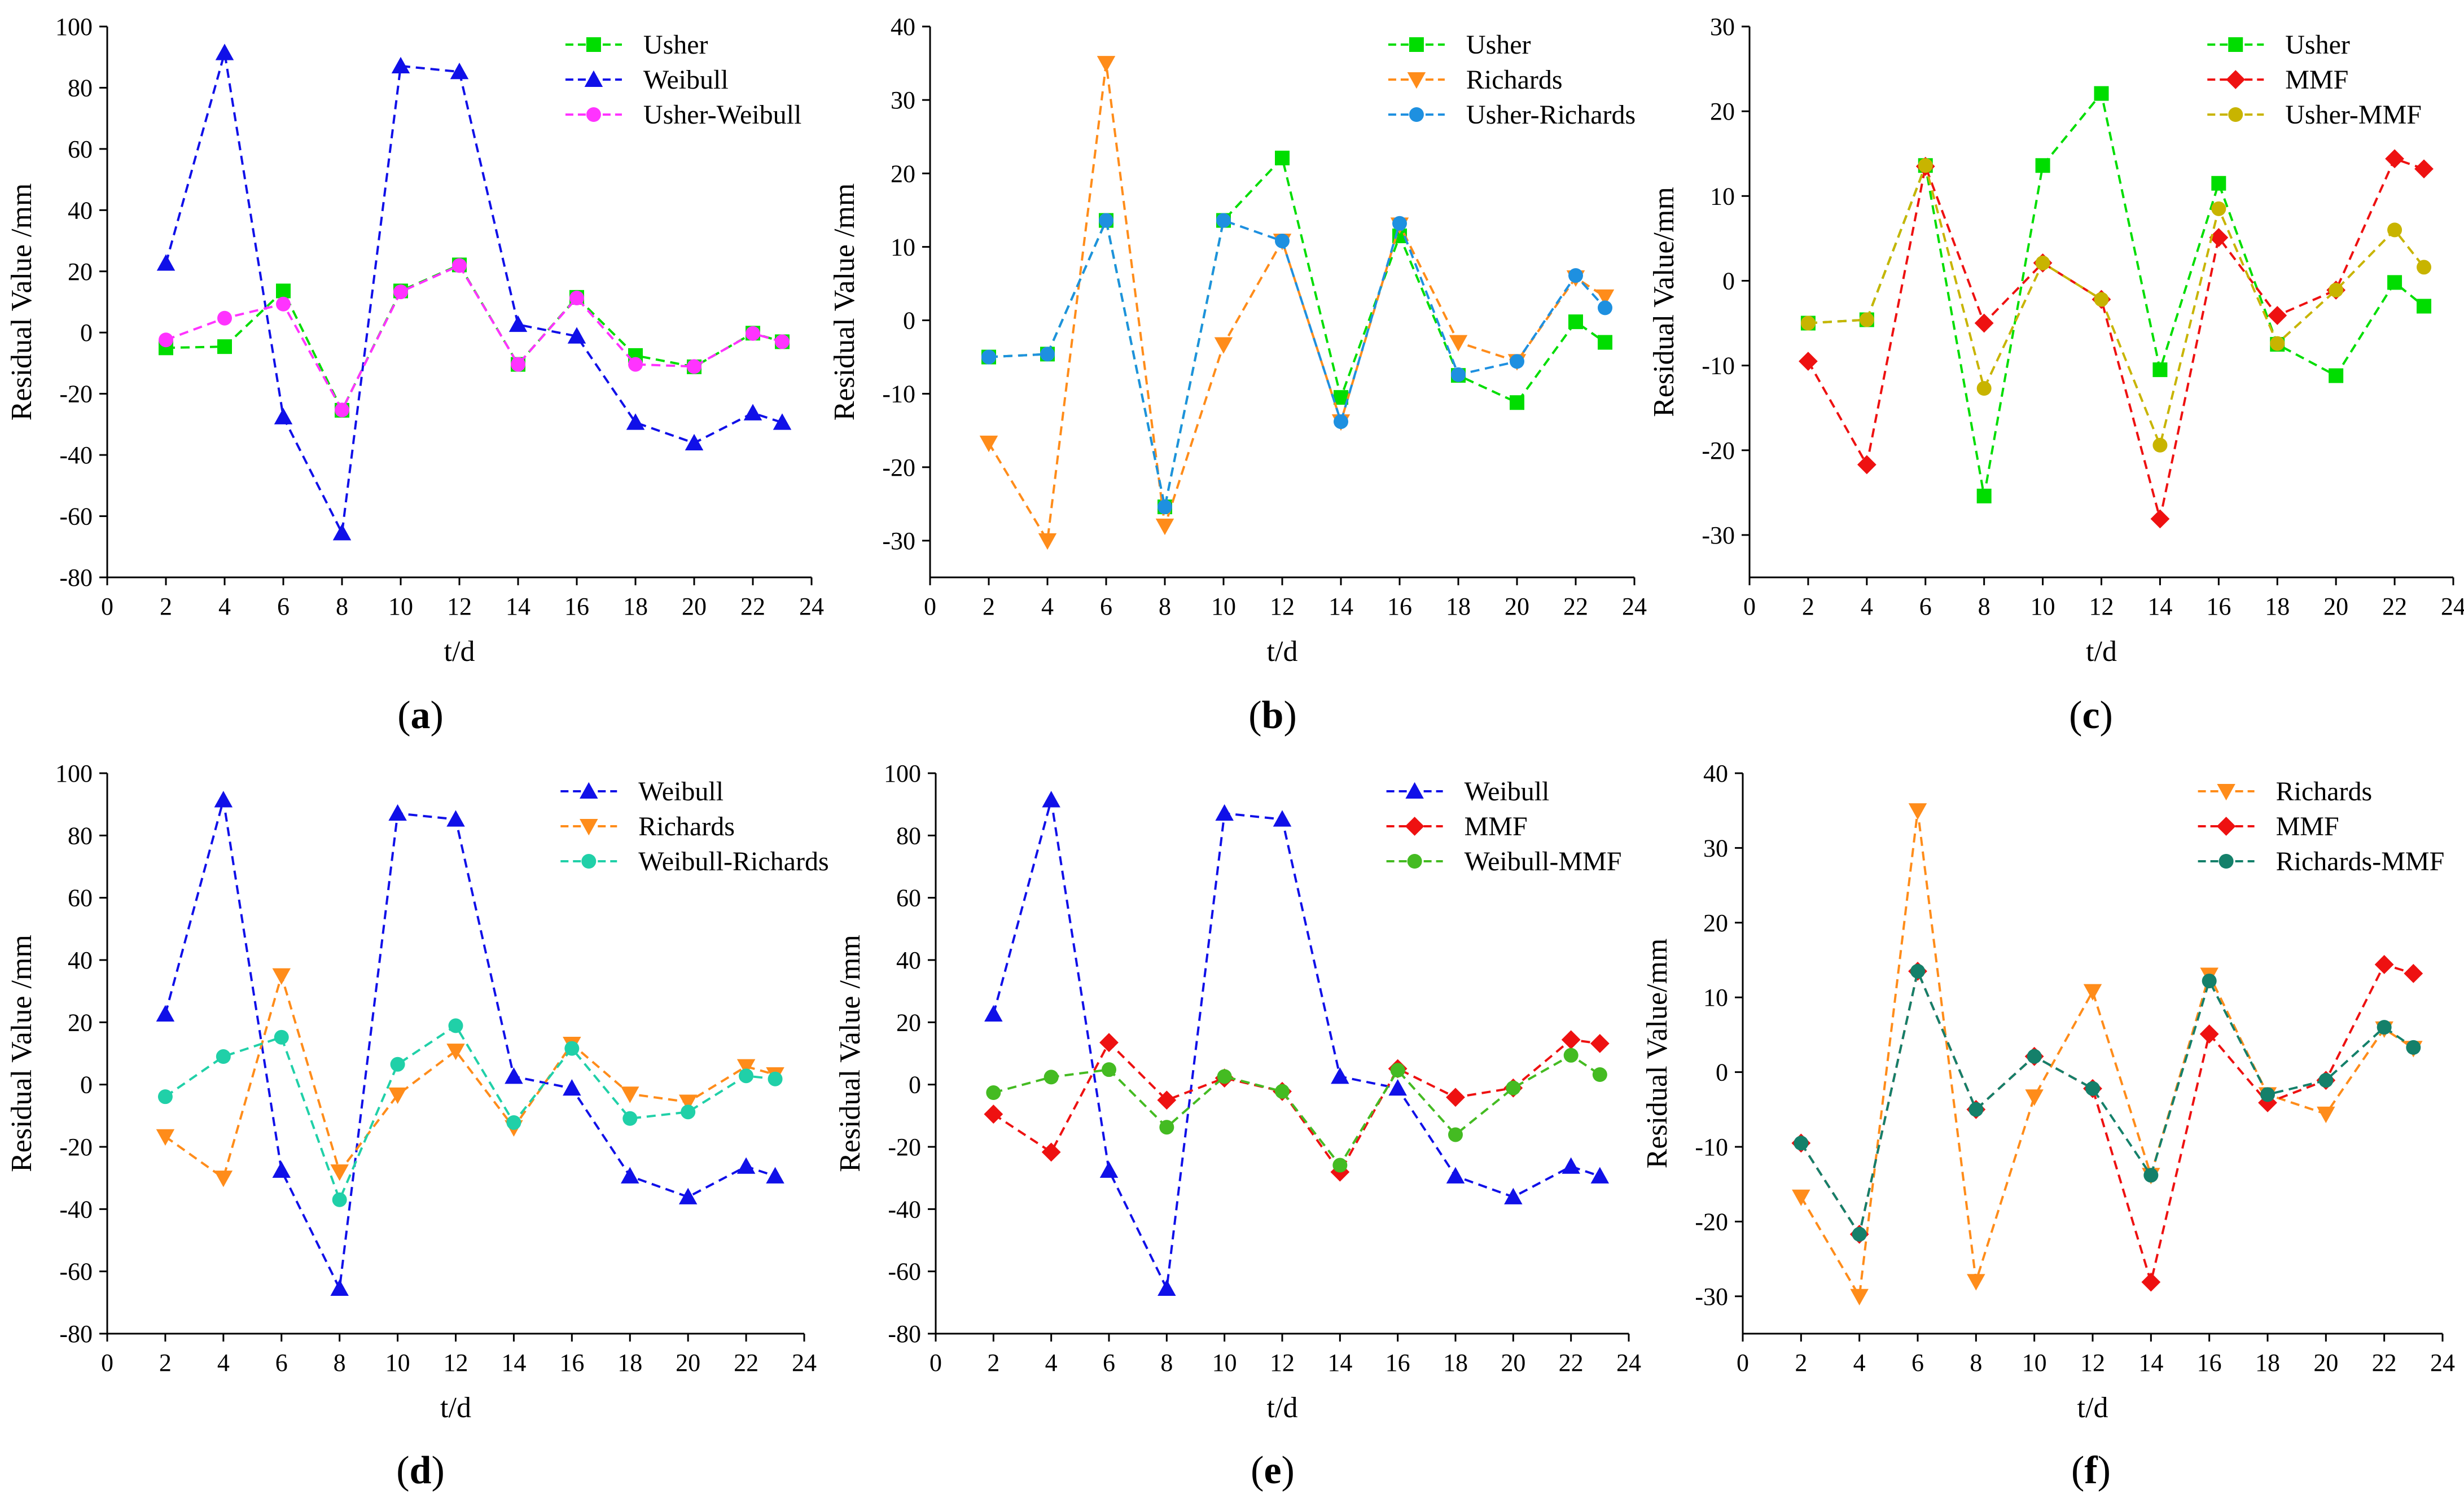  Describe the element at coordinates (811, 606) in the screenshot. I see `x-tick-label: 24` at that location.